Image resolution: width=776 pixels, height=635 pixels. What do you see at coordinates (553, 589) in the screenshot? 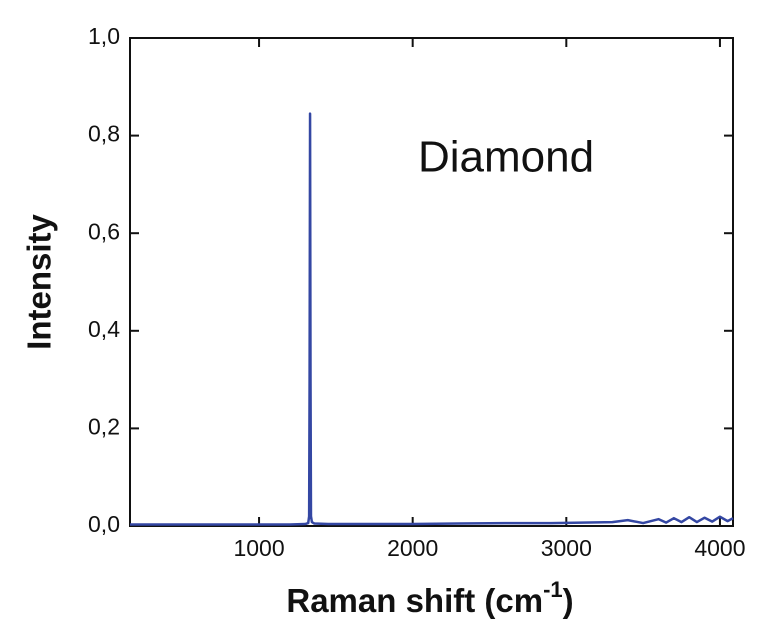
I see `x-axis-label-sup: -1` at bounding box center [553, 589].